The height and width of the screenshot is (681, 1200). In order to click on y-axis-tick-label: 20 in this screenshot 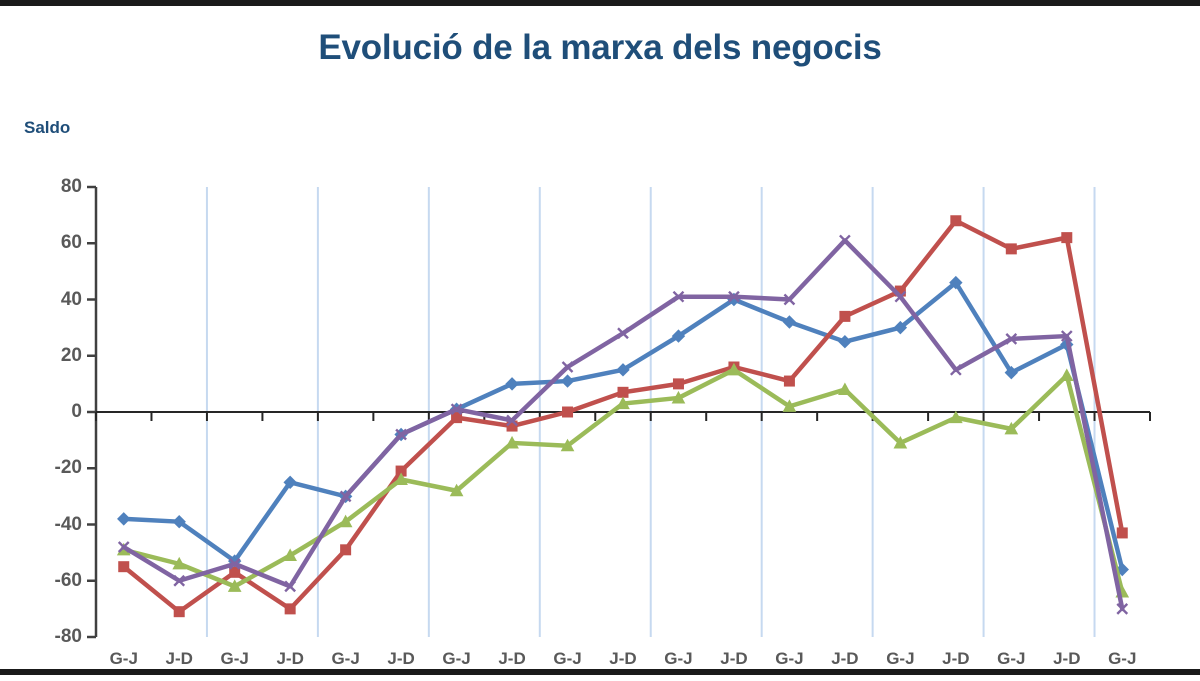, I will do `click(71, 355)`.